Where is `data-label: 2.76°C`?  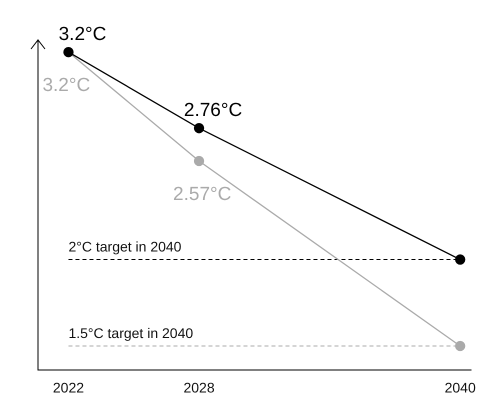
data-label: 2.76°C is located at coordinates (213, 110).